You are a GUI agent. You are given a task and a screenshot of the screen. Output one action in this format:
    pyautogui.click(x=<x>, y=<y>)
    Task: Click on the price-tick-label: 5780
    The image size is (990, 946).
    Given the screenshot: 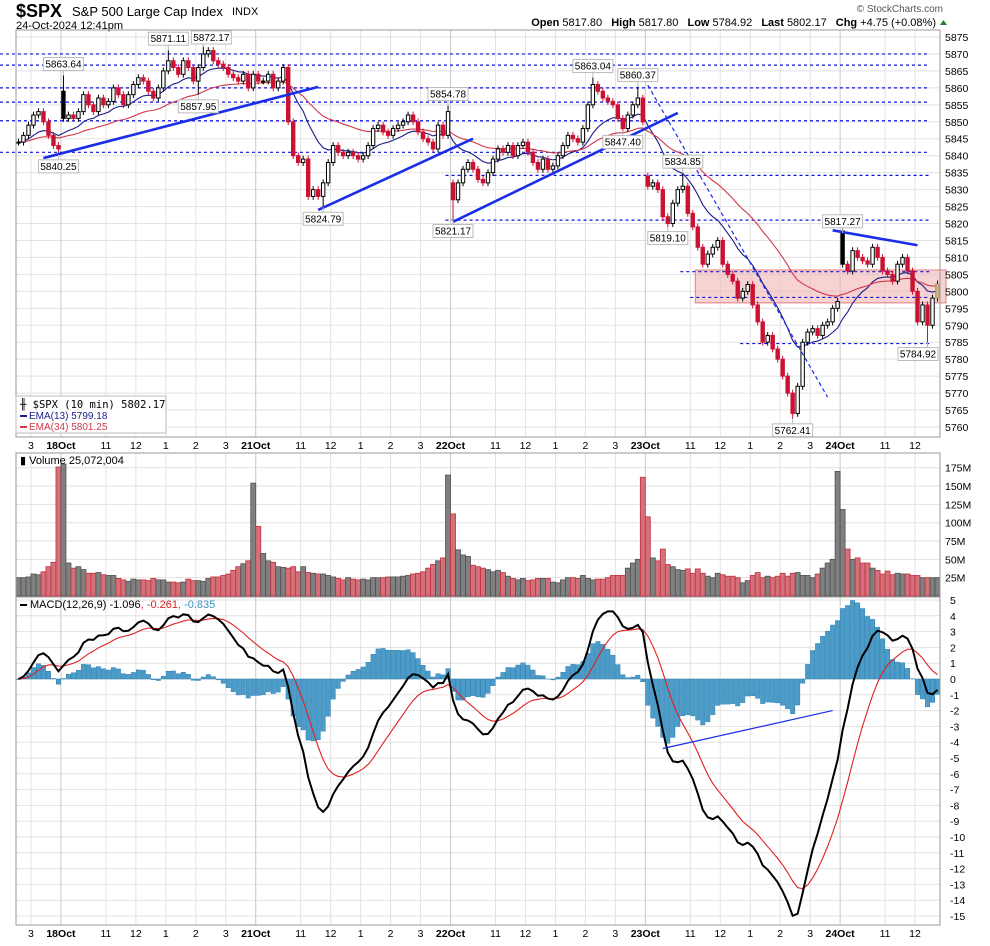 What is the action you would take?
    pyautogui.click(x=957, y=360)
    